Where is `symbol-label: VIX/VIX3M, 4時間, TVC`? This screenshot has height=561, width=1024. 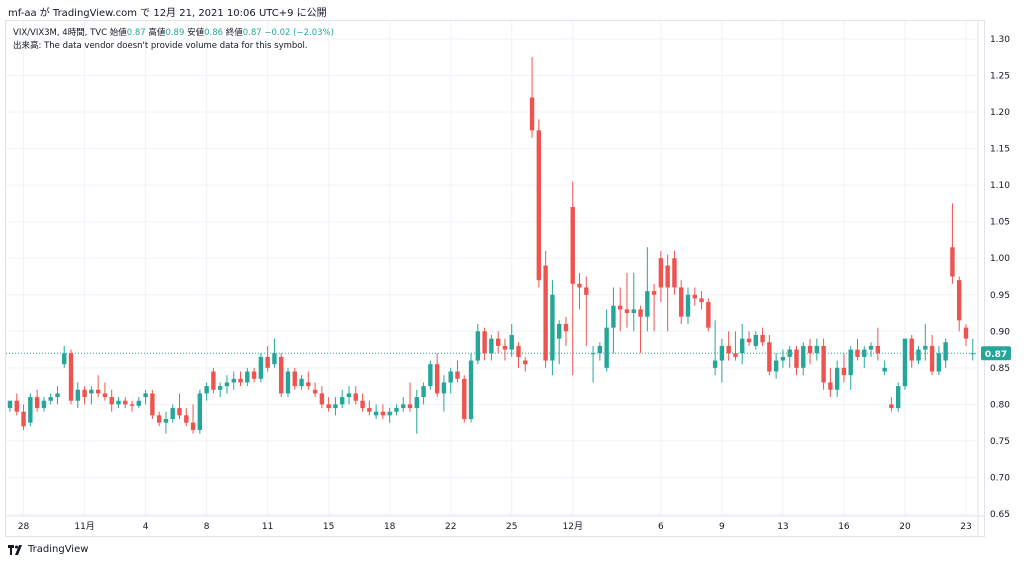
symbol-label: VIX/VIX3M, 4時間, TVC is located at coordinates (60, 33).